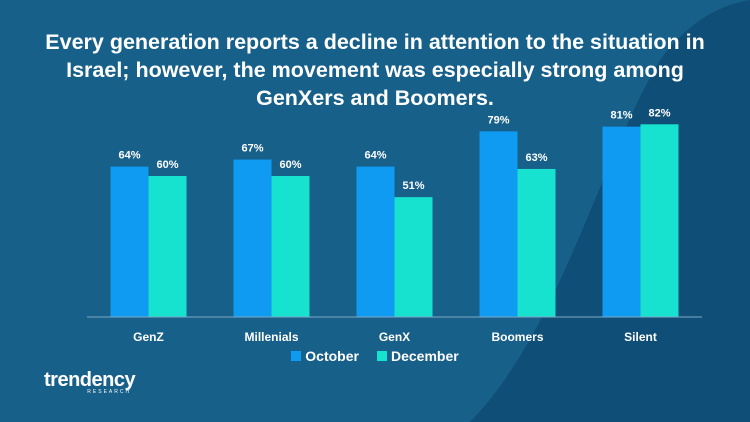  What do you see at coordinates (252, 238) in the screenshot?
I see `bar-october-millenials` at bounding box center [252, 238].